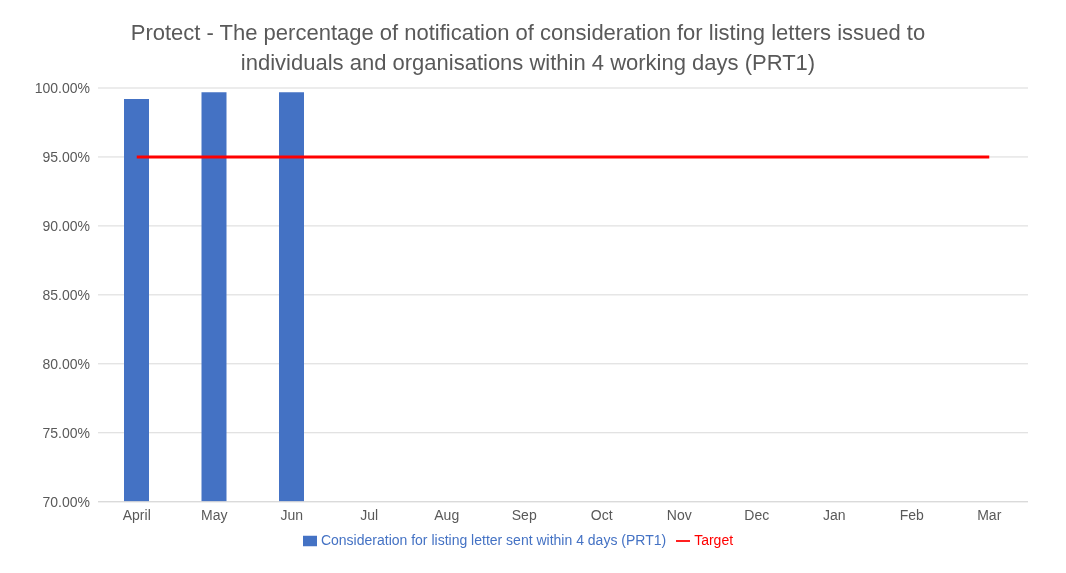  Describe the element at coordinates (912, 514) in the screenshot. I see `x-tick-label: Feb` at that location.